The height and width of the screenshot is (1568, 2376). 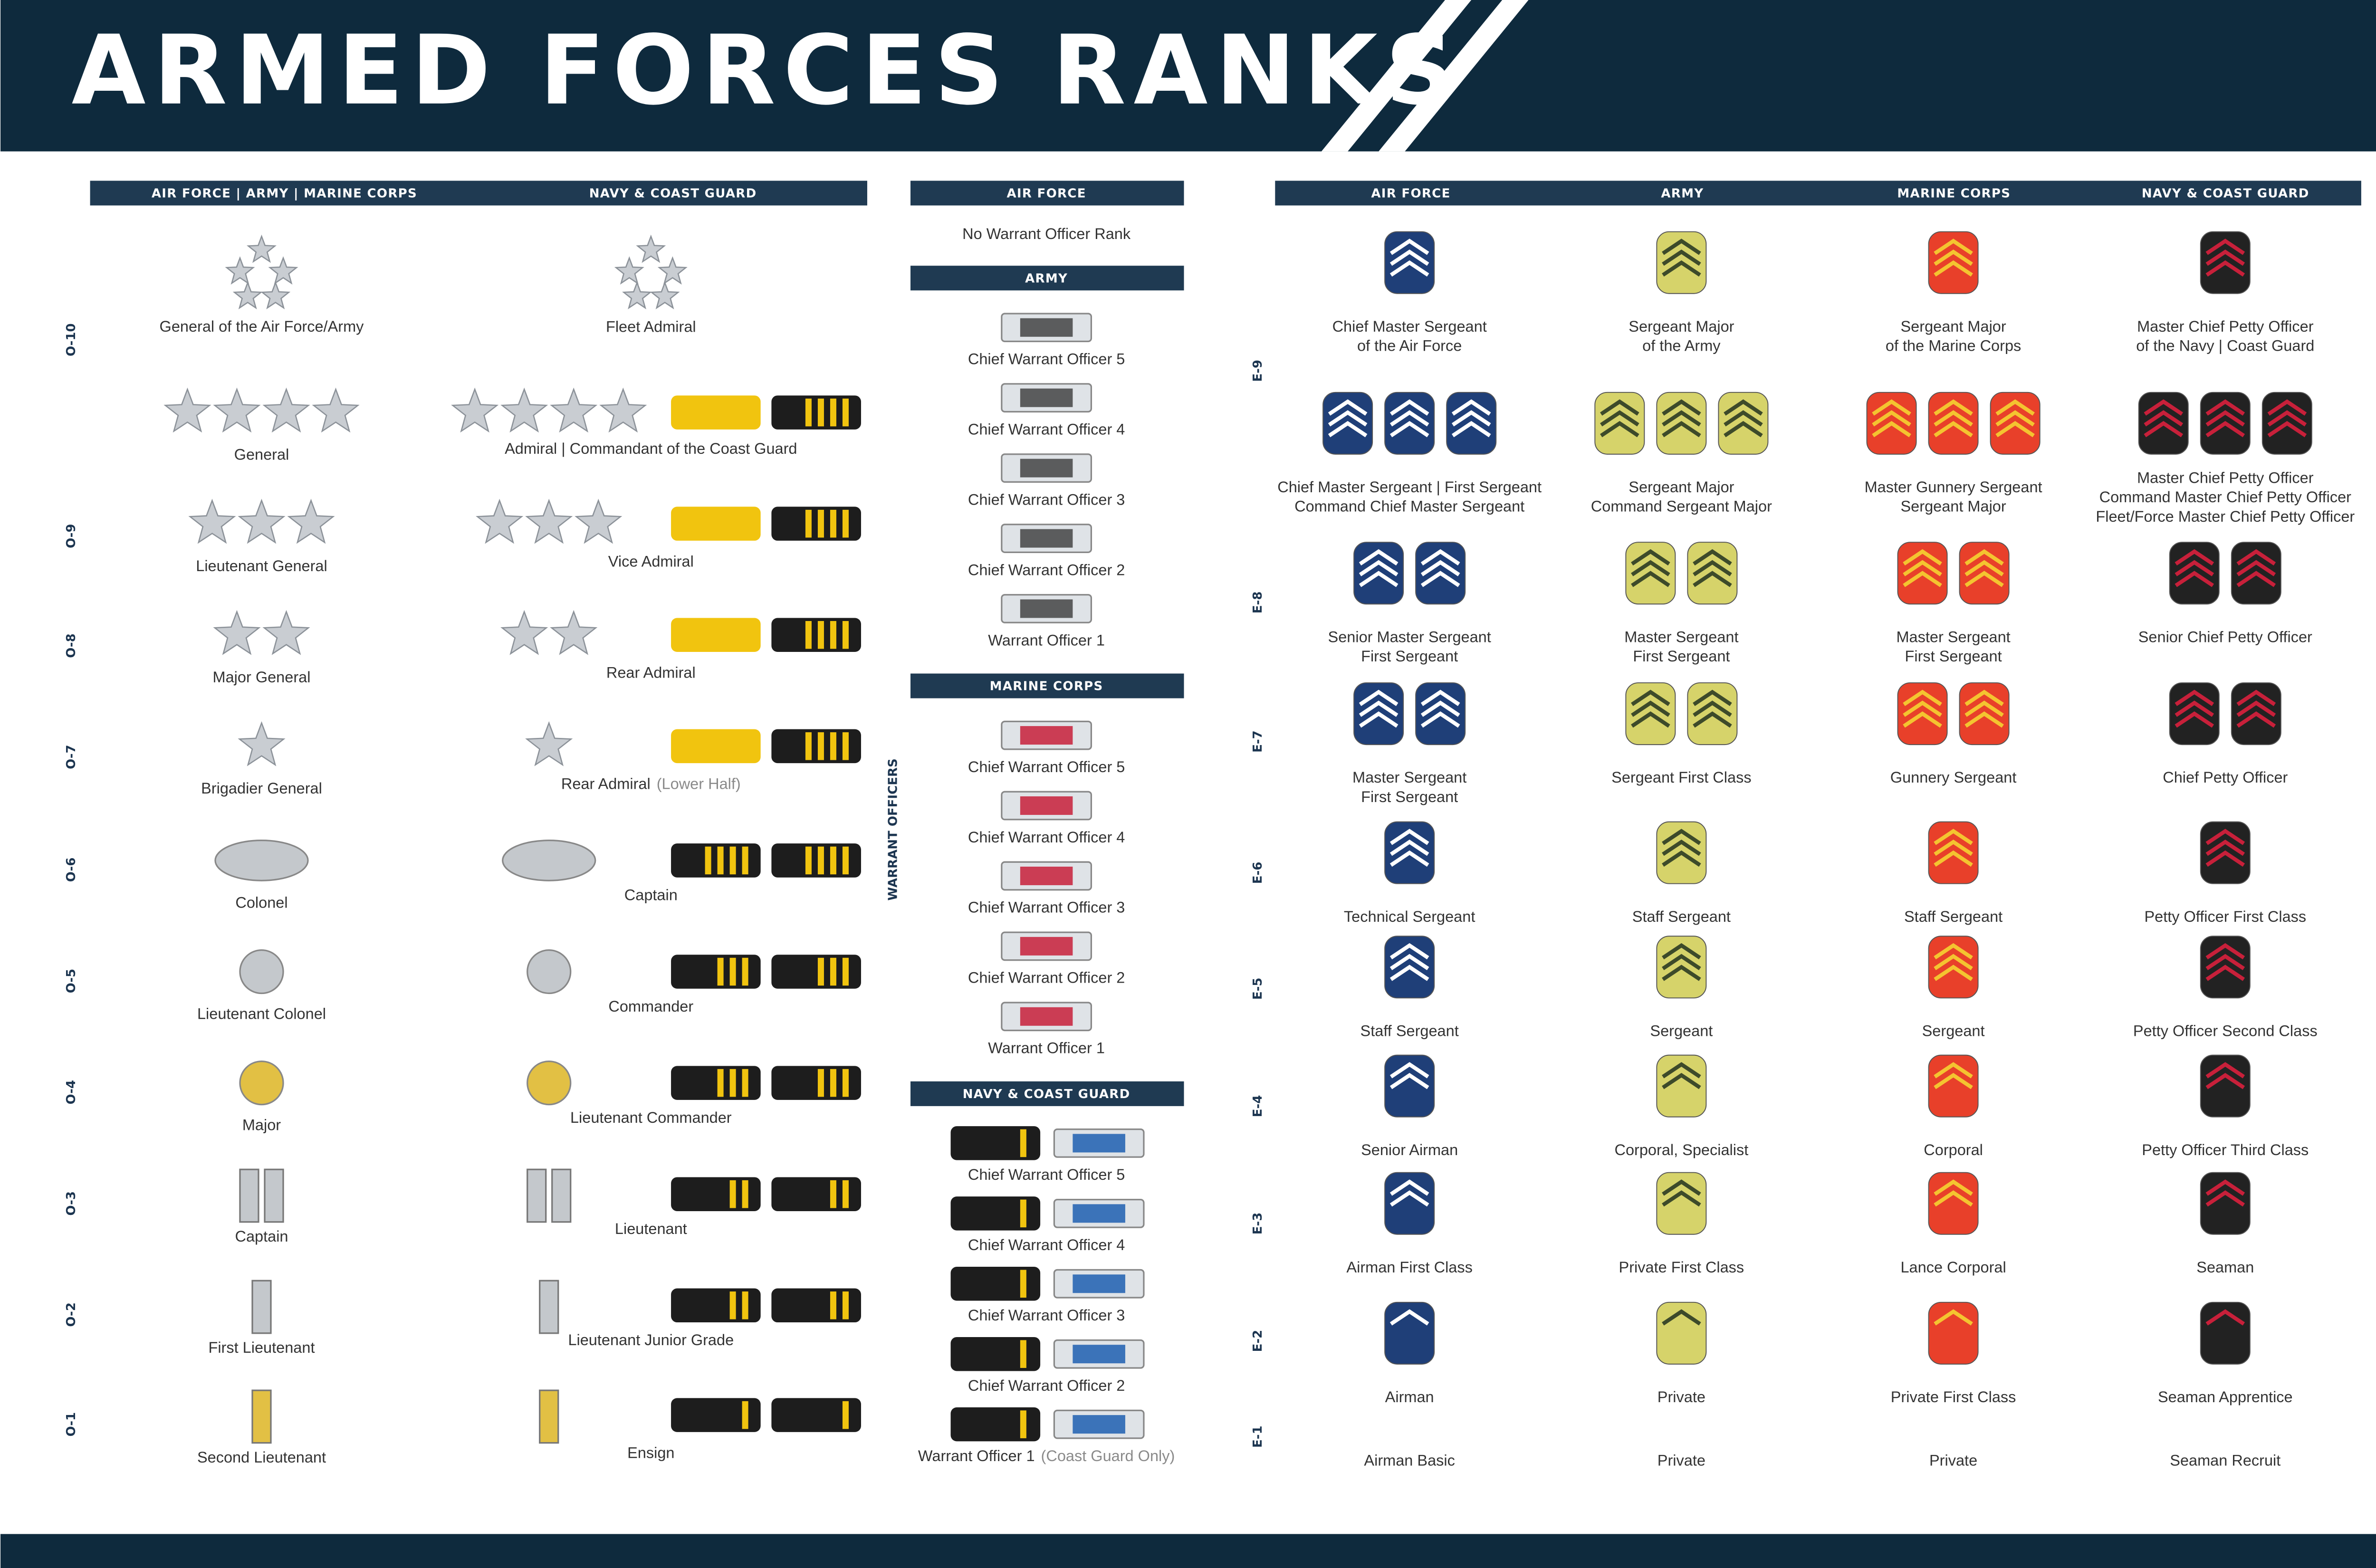 What do you see at coordinates (1681, 777) in the screenshot?
I see `rank-label: Sergeant First Class` at bounding box center [1681, 777].